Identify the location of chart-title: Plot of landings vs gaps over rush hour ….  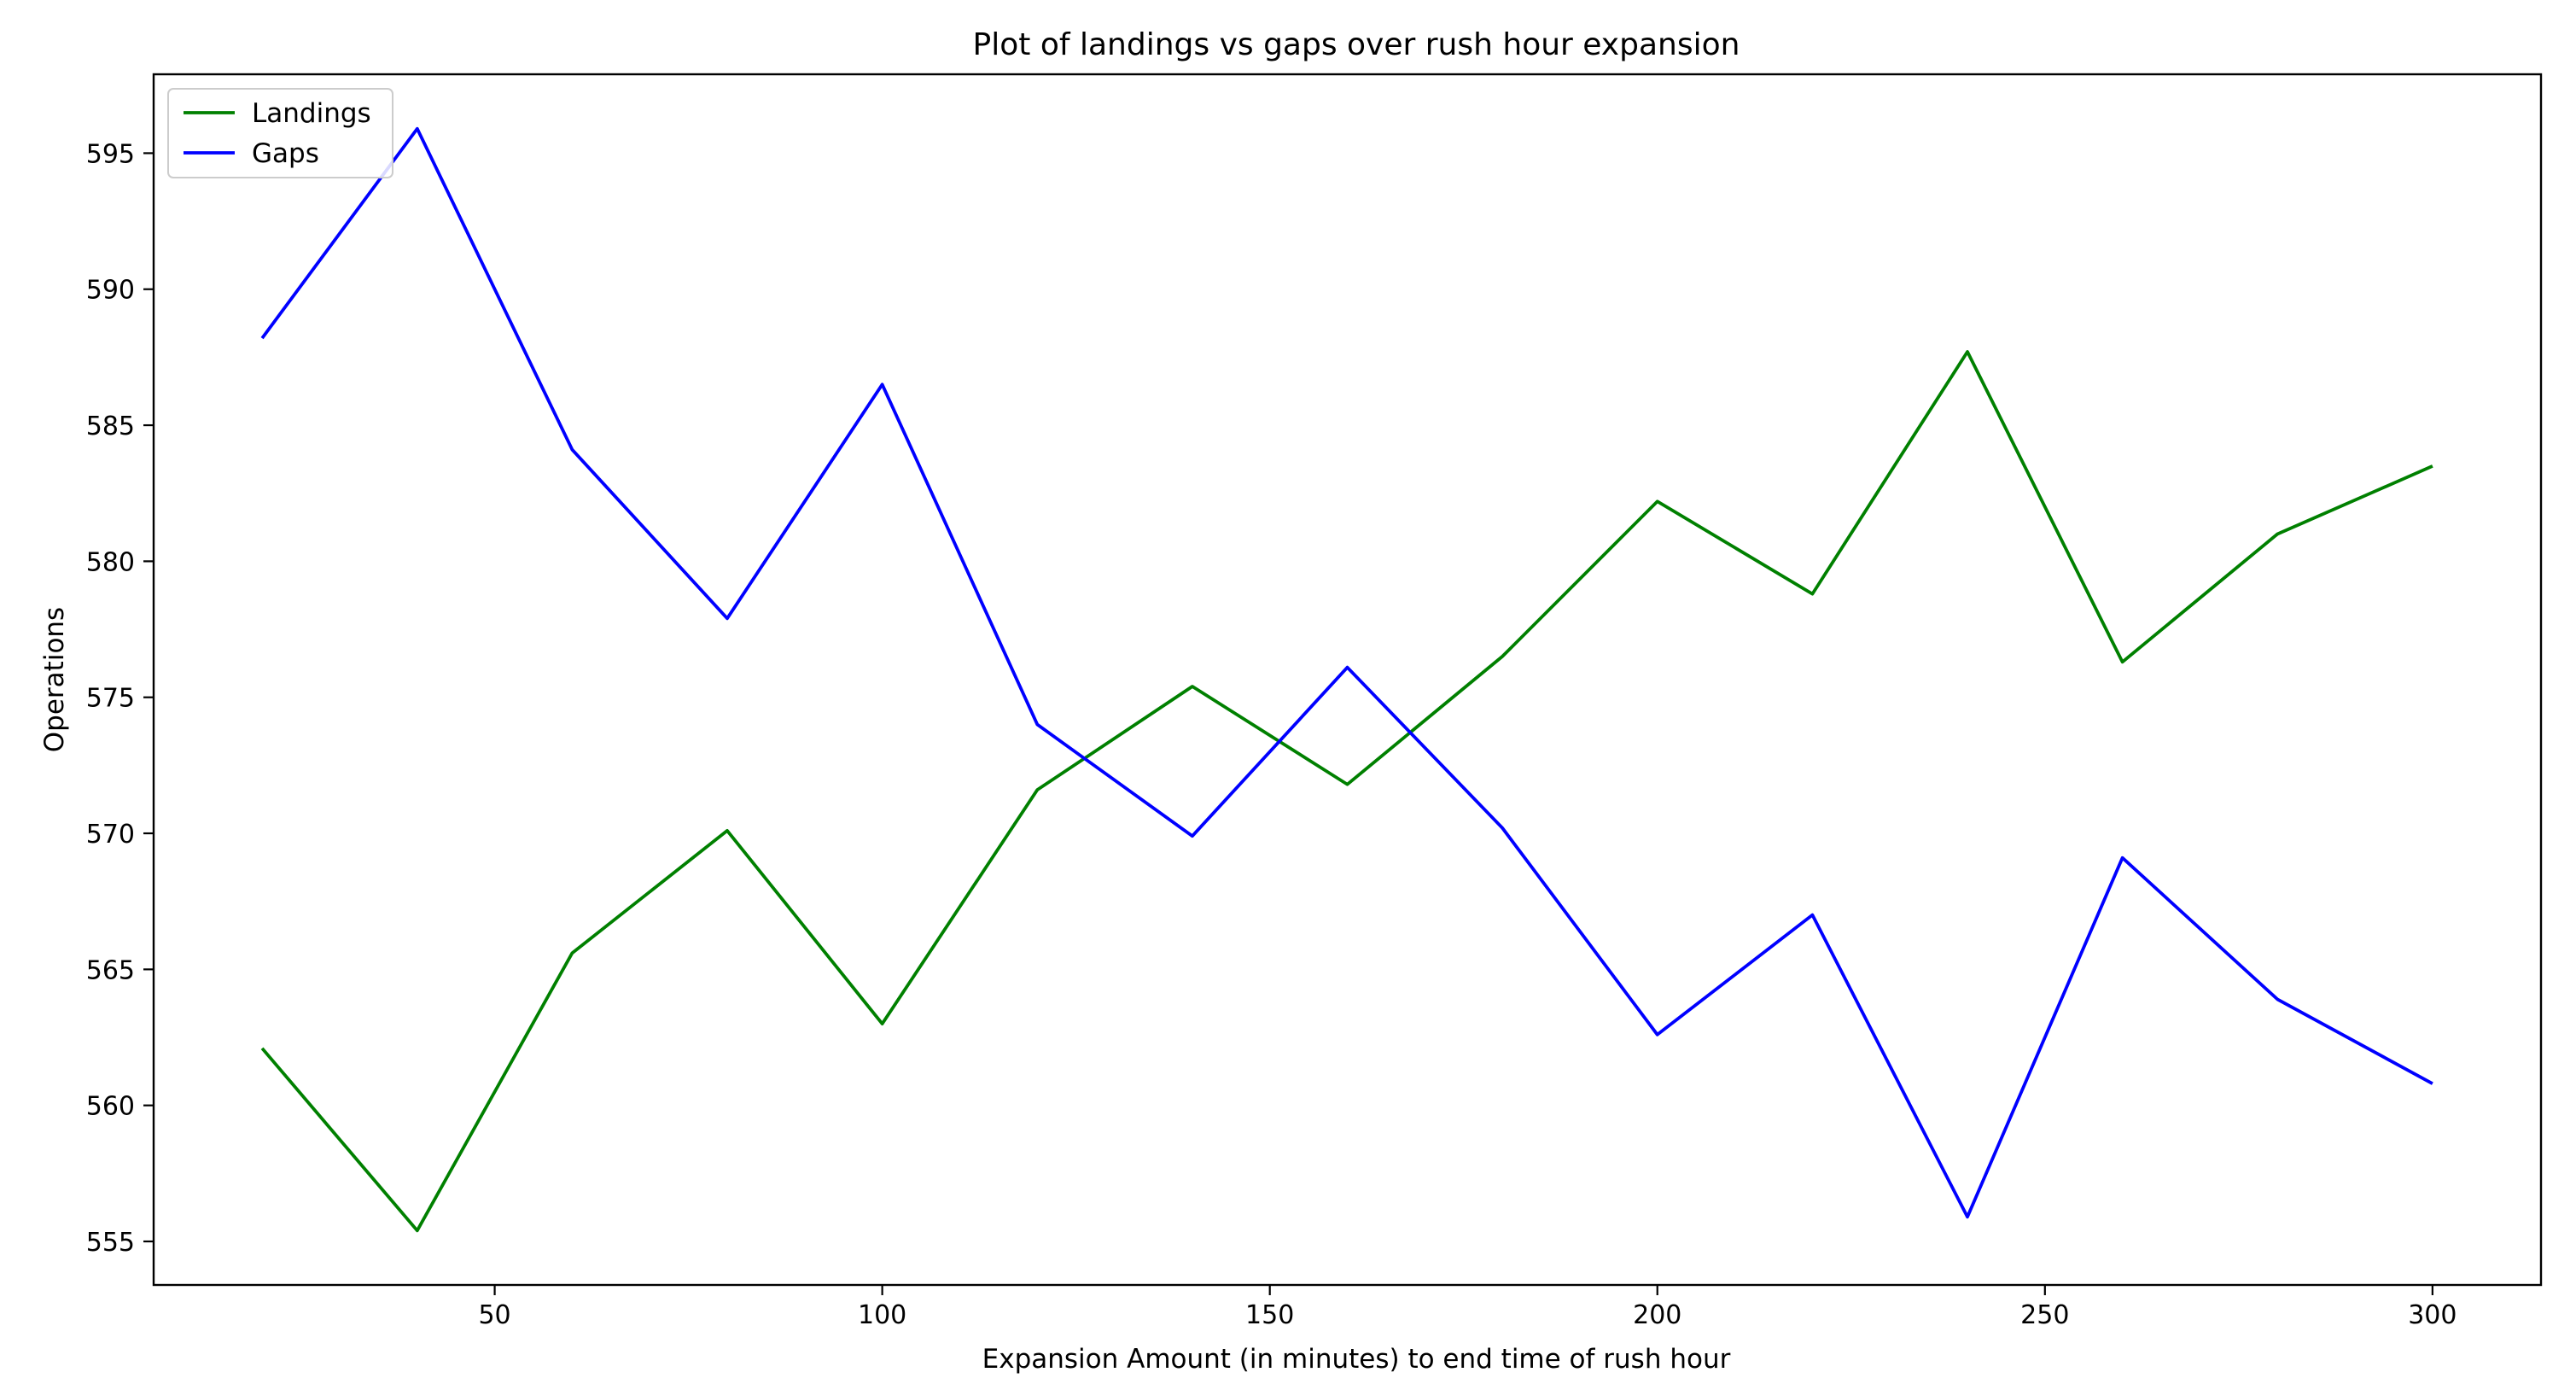
(1356, 44).